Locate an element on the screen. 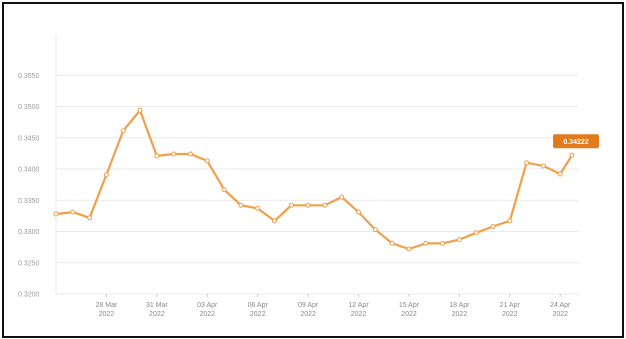  x-tick-label: 09 Apr is located at coordinates (308, 305).